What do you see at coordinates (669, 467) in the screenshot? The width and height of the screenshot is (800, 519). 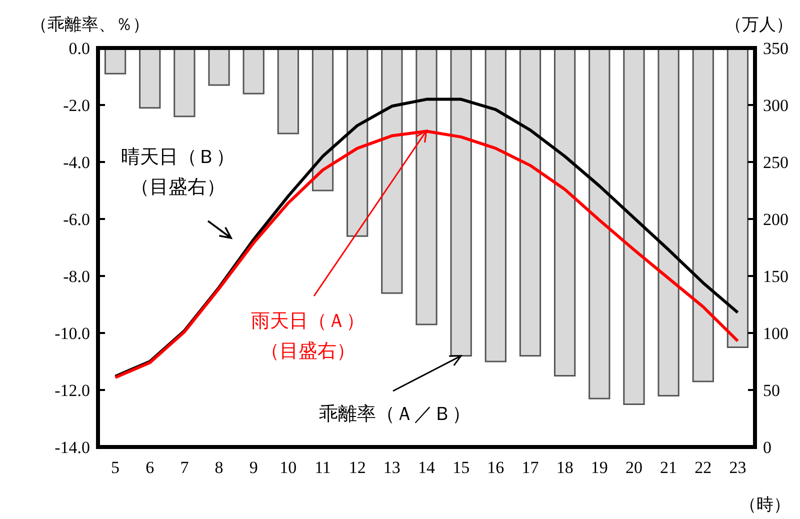 I see `x-tick-label: 21` at bounding box center [669, 467].